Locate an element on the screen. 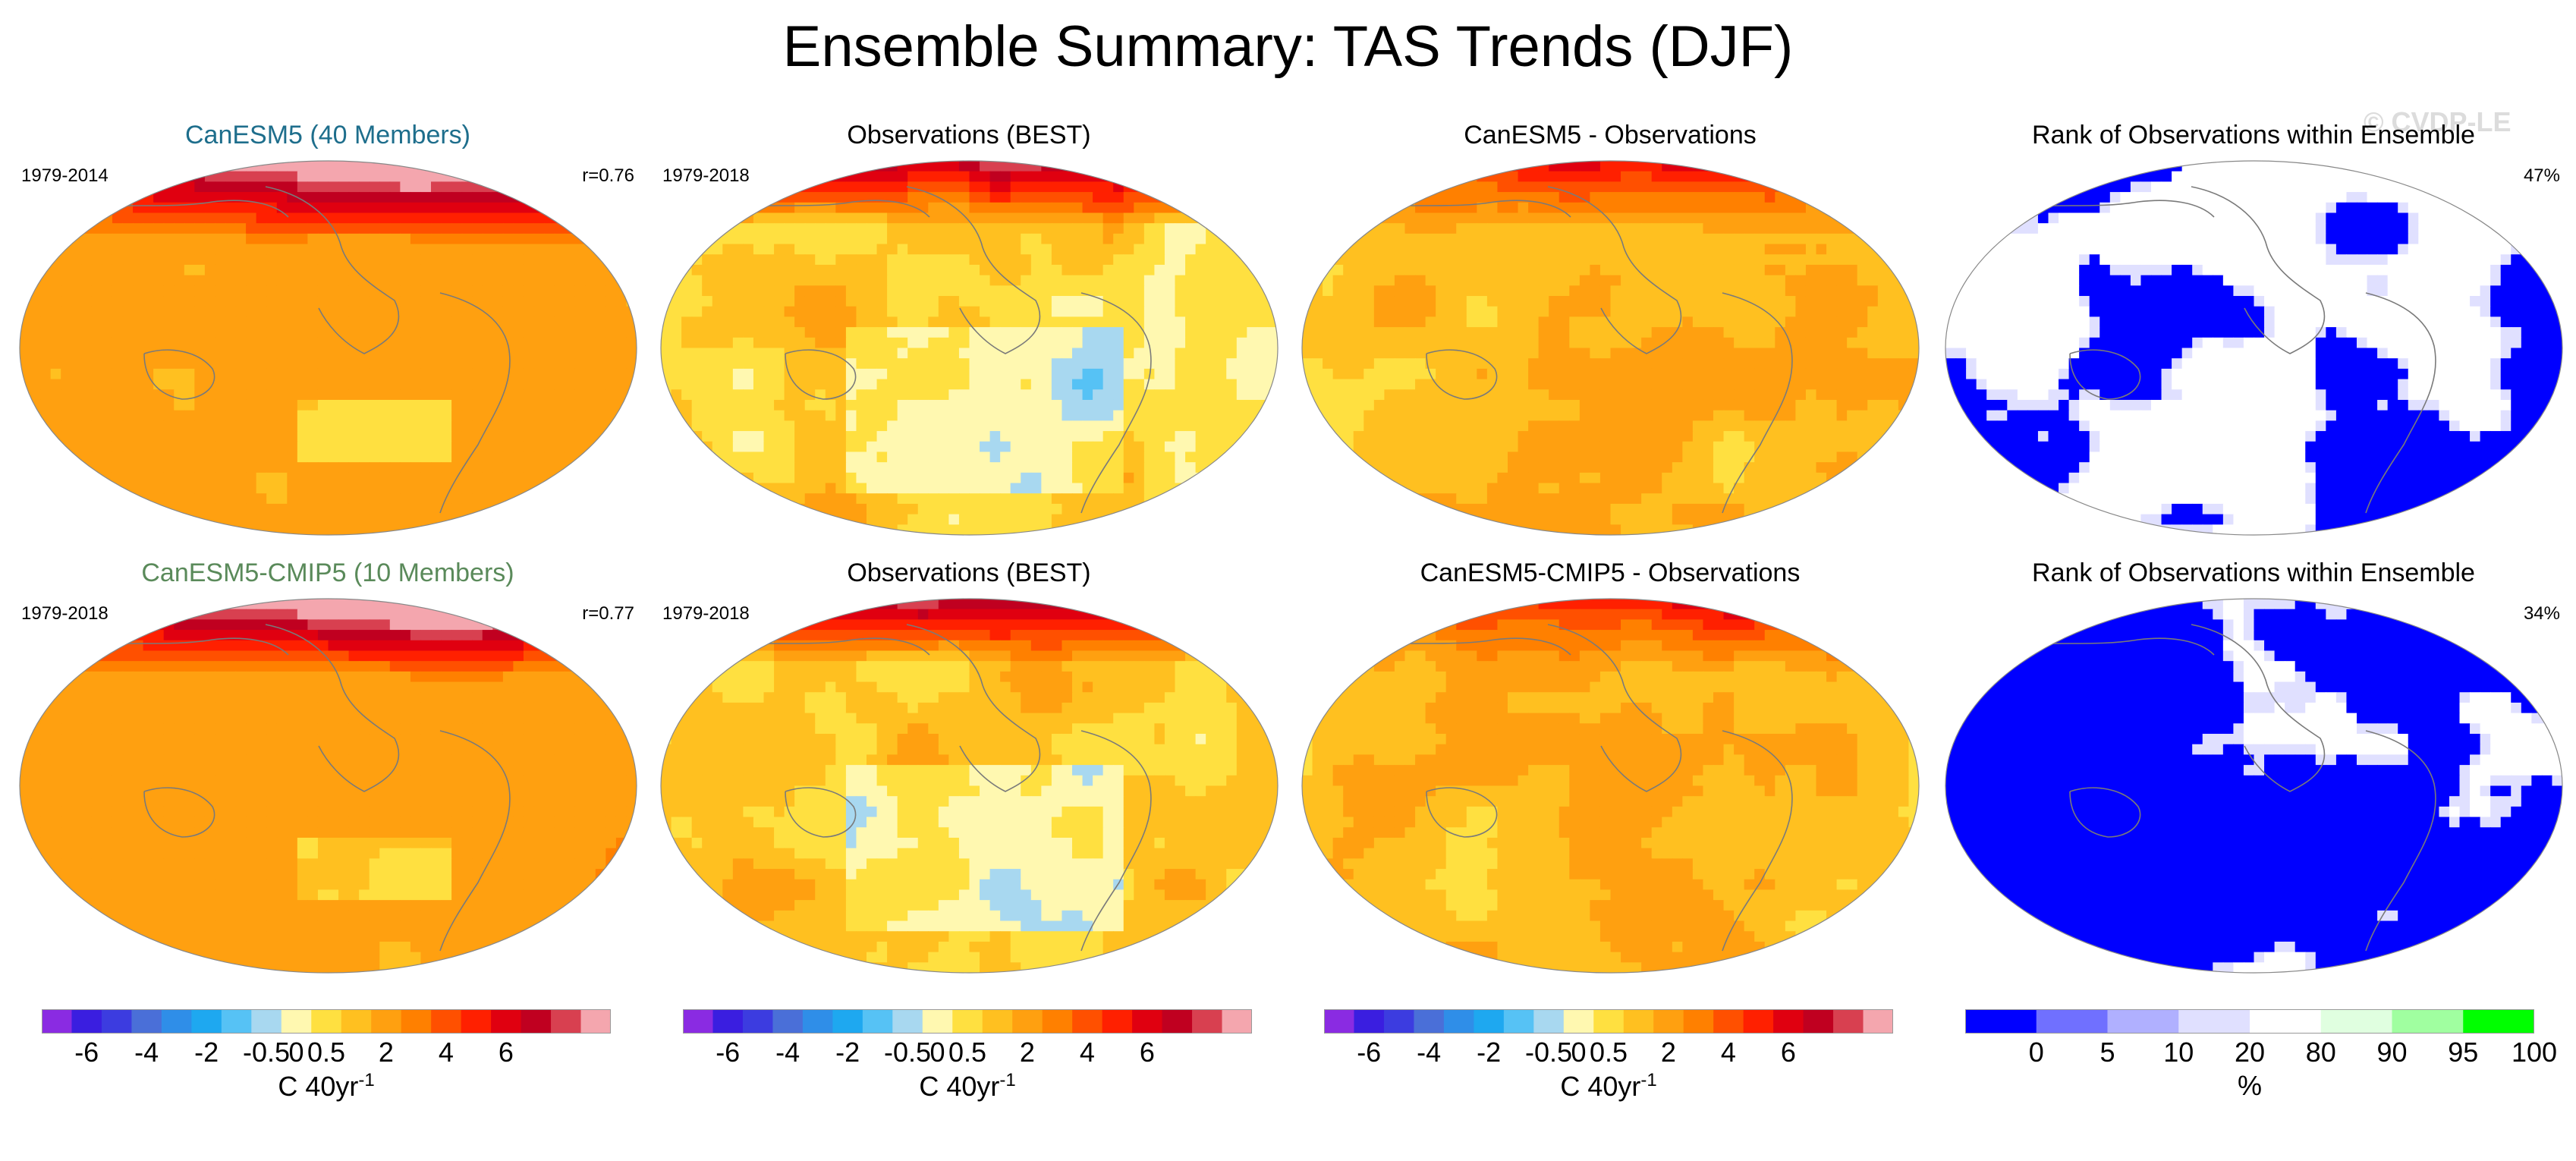 Image resolution: width=2576 pixels, height=1161 pixels. colorbar-tick-label: 10 is located at coordinates (2178, 1052).